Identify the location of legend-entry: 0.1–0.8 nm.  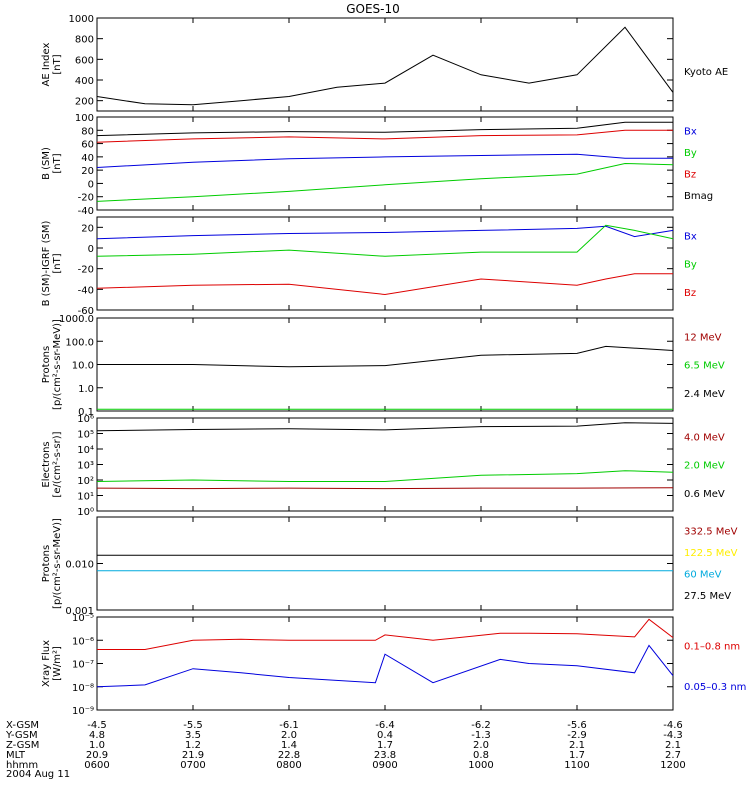
(712, 646).